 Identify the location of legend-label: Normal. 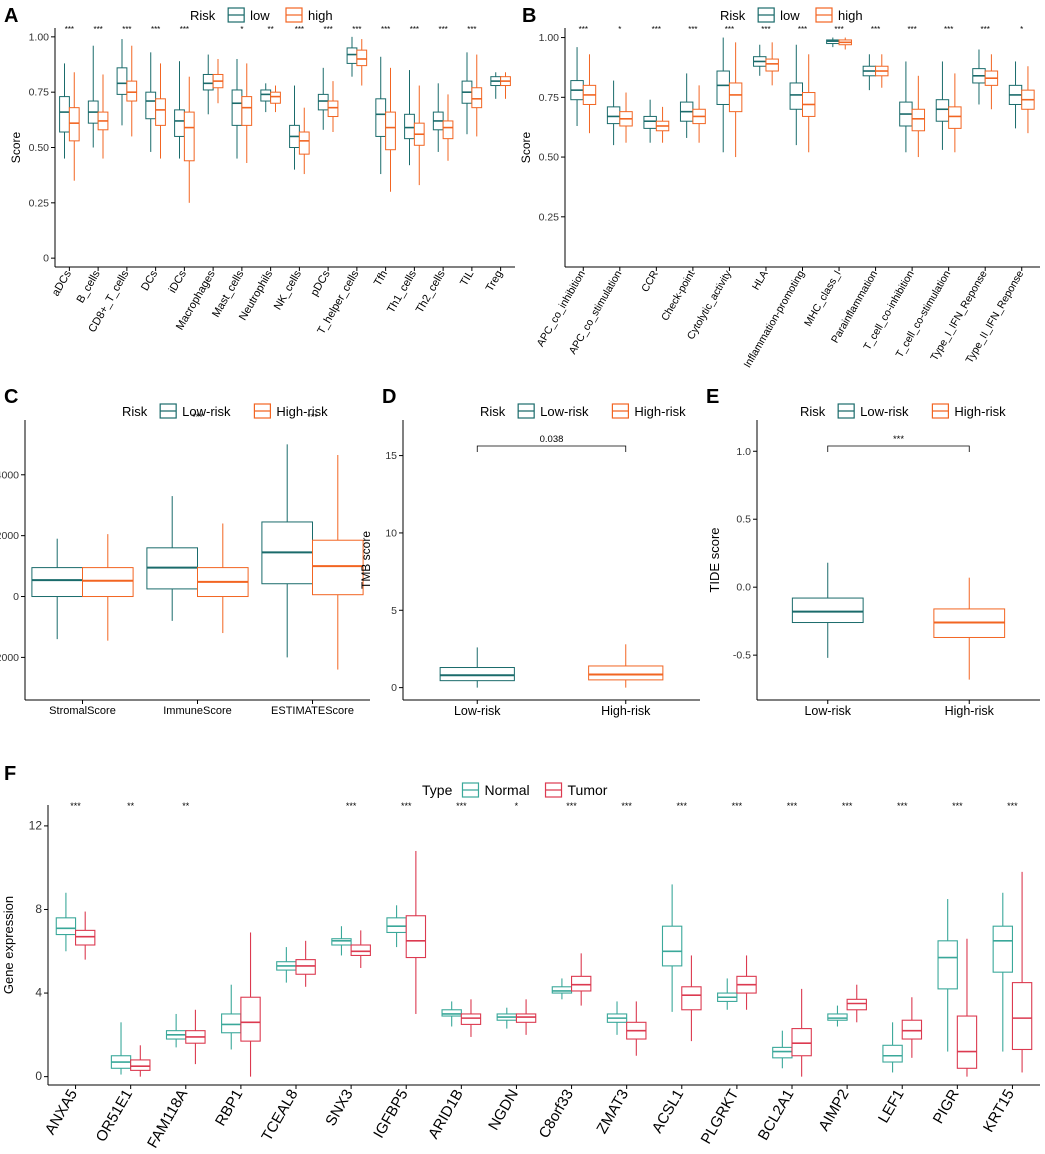
(506, 790).